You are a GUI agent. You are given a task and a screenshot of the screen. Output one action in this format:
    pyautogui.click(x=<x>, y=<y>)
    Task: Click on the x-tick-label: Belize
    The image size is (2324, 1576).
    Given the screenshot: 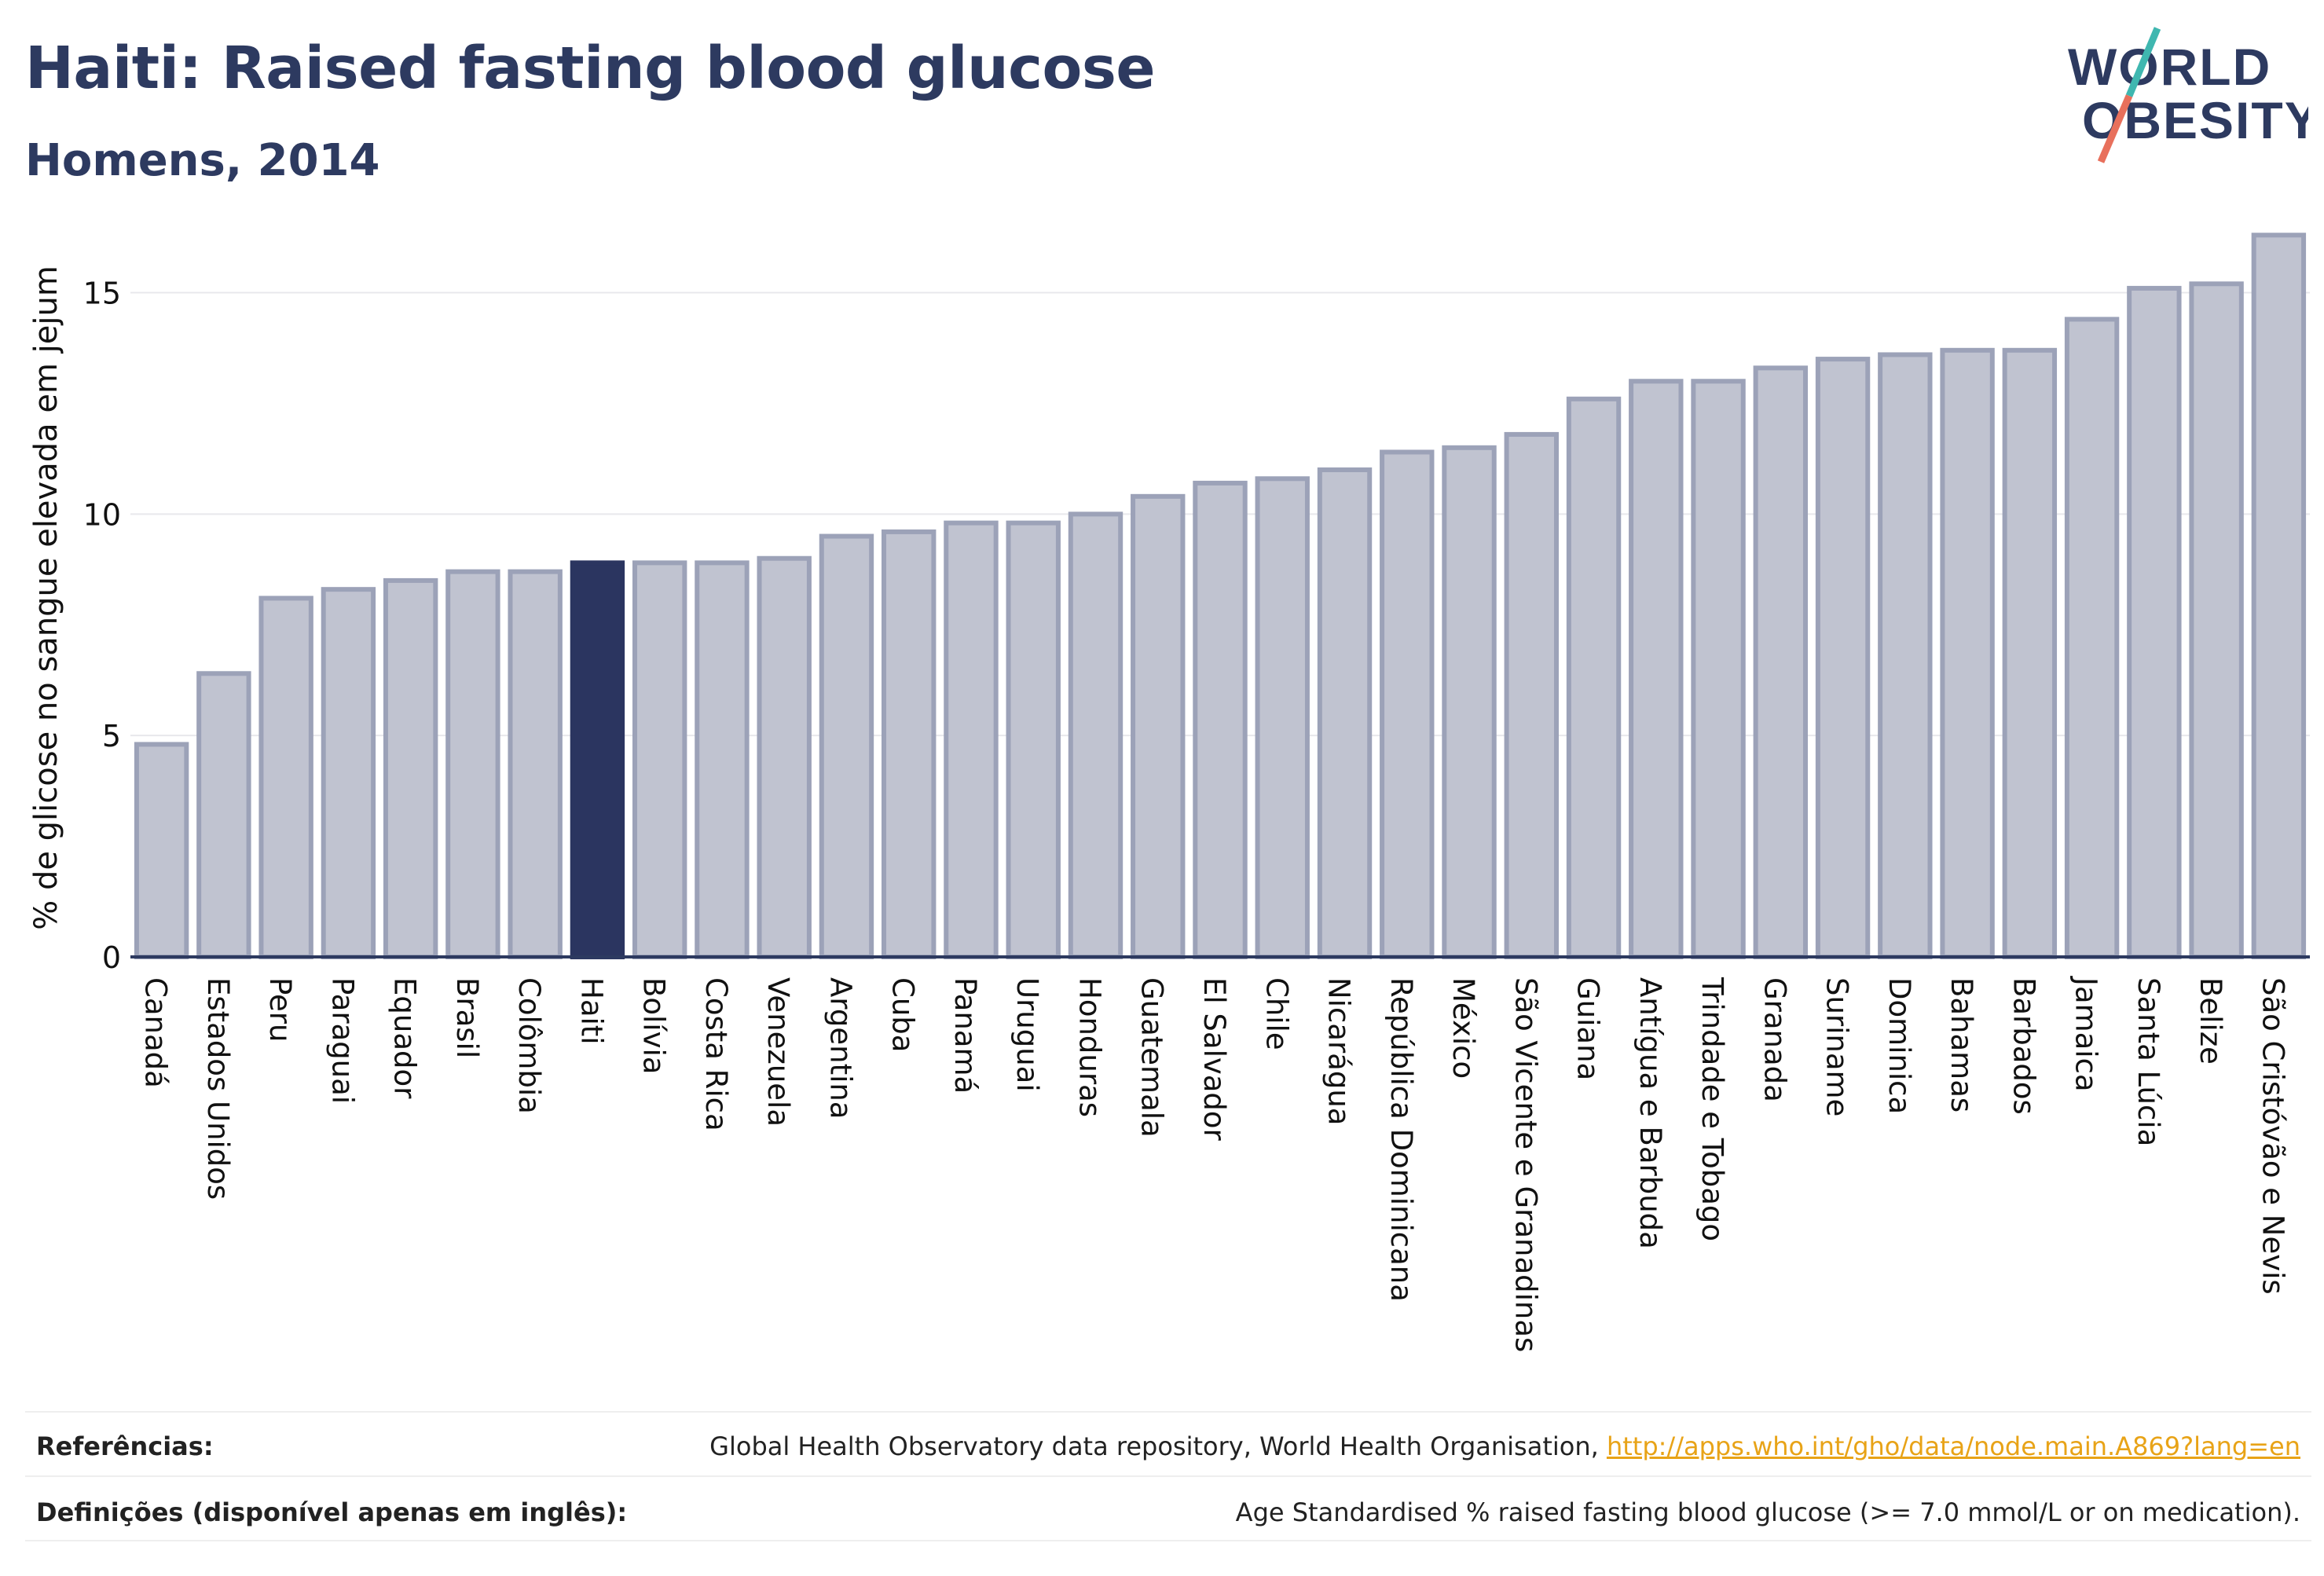 What is the action you would take?
    pyautogui.click(x=2210, y=1021)
    